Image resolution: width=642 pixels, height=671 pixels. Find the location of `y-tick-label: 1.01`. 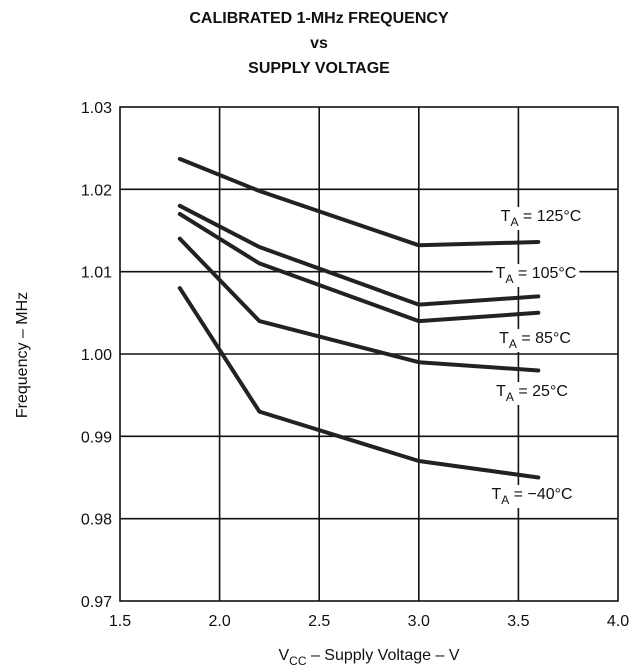

y-tick-label: 1.01 is located at coordinates (96, 273).